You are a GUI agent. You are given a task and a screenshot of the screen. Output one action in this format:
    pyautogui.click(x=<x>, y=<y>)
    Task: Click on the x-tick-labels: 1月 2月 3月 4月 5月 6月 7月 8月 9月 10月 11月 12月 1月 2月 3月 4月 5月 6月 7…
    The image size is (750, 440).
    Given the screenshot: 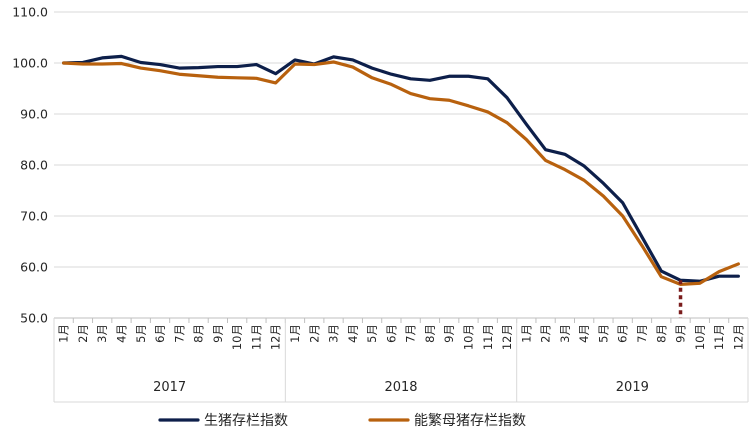 What is the action you would take?
    pyautogui.click(x=401, y=337)
    